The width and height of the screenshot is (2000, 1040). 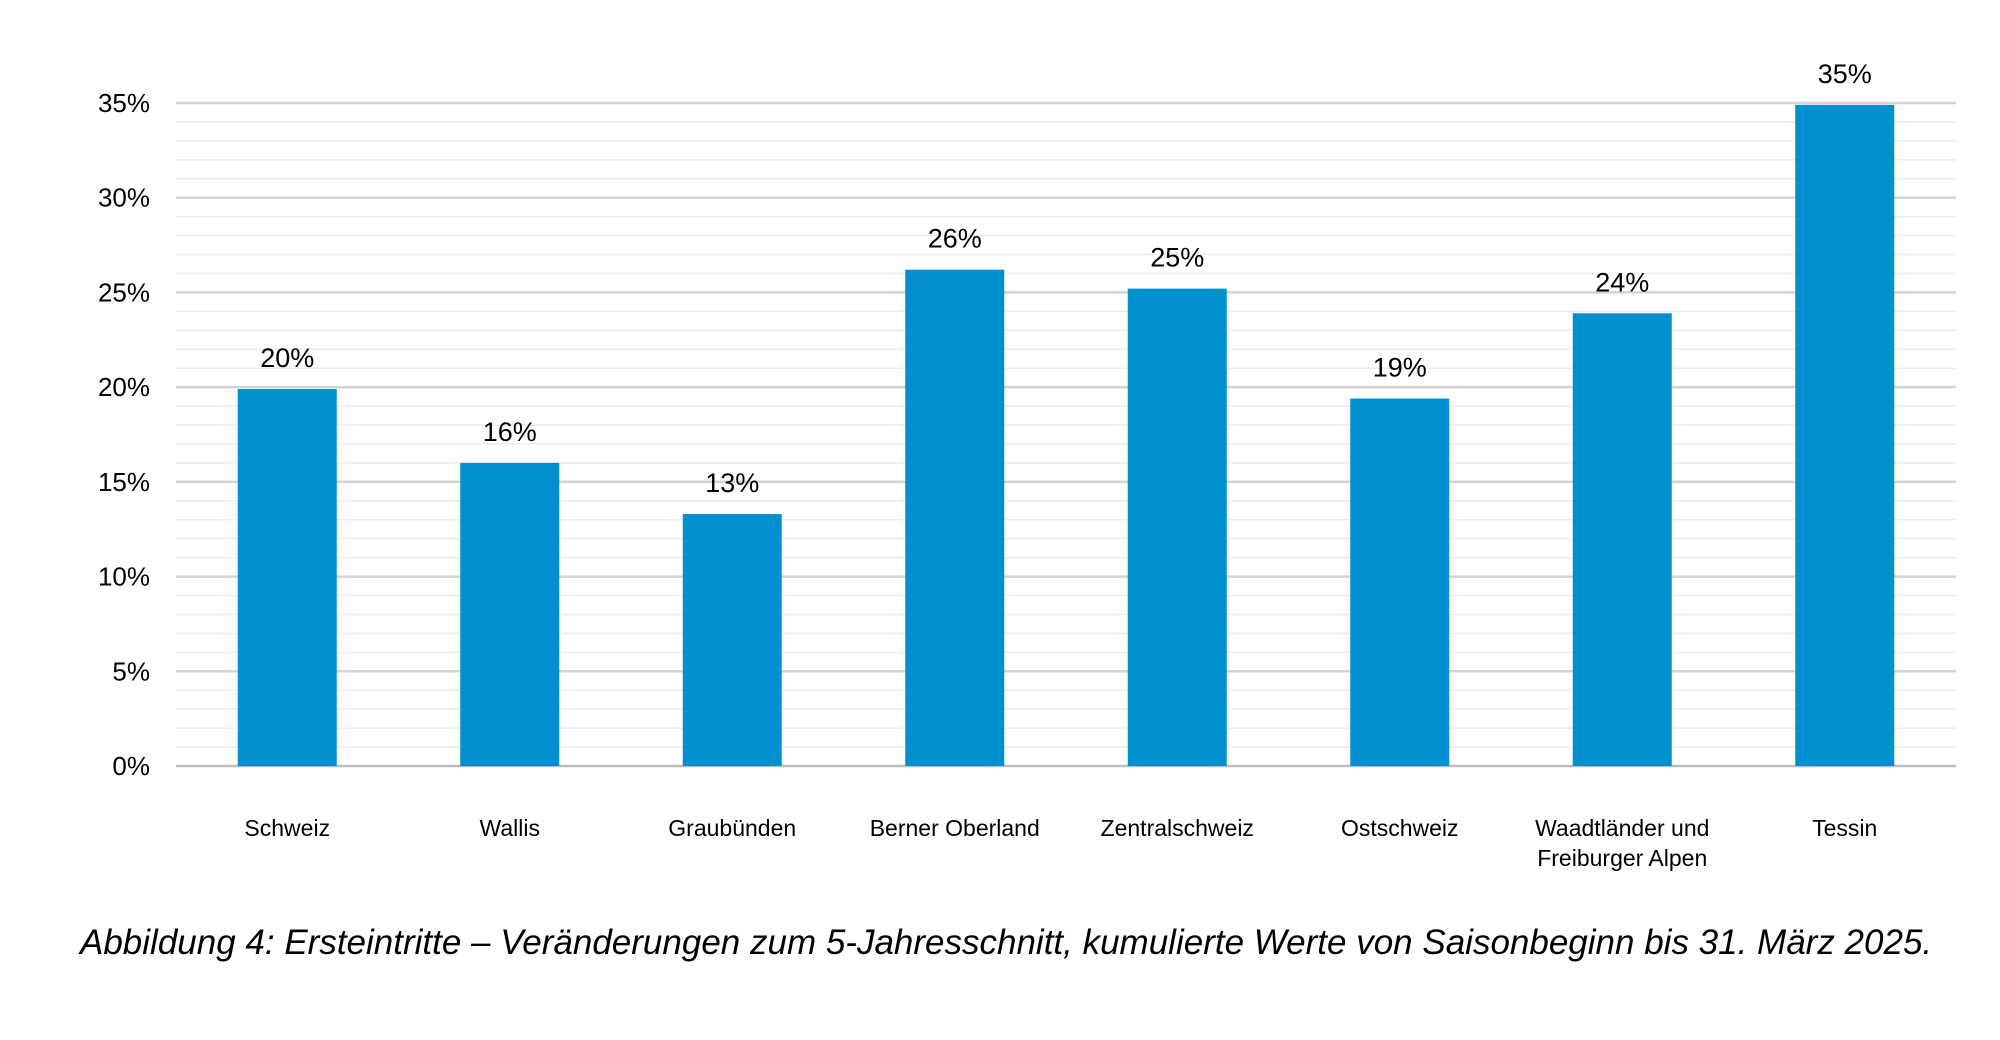 I want to click on data-label: 35%, so click(x=1845, y=74).